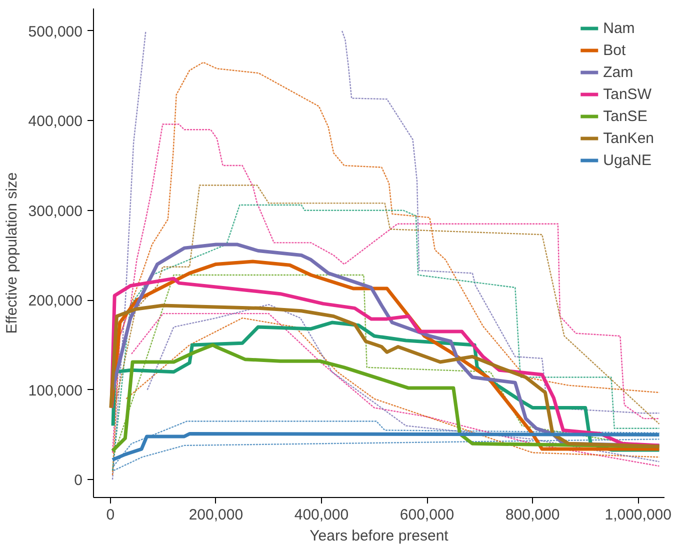 This screenshot has width=674, height=547. I want to click on y-tick-label: 500,000, so click(55, 31).